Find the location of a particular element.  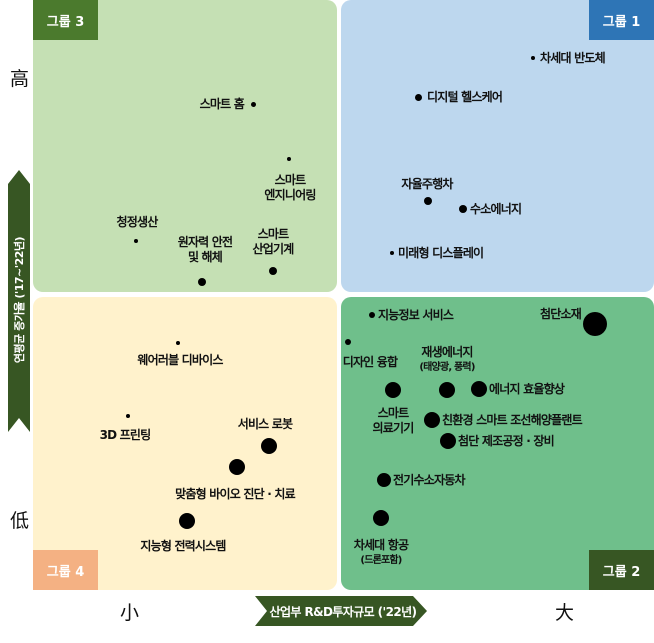

item-label: 서비스 로봇 is located at coordinates (265, 424).